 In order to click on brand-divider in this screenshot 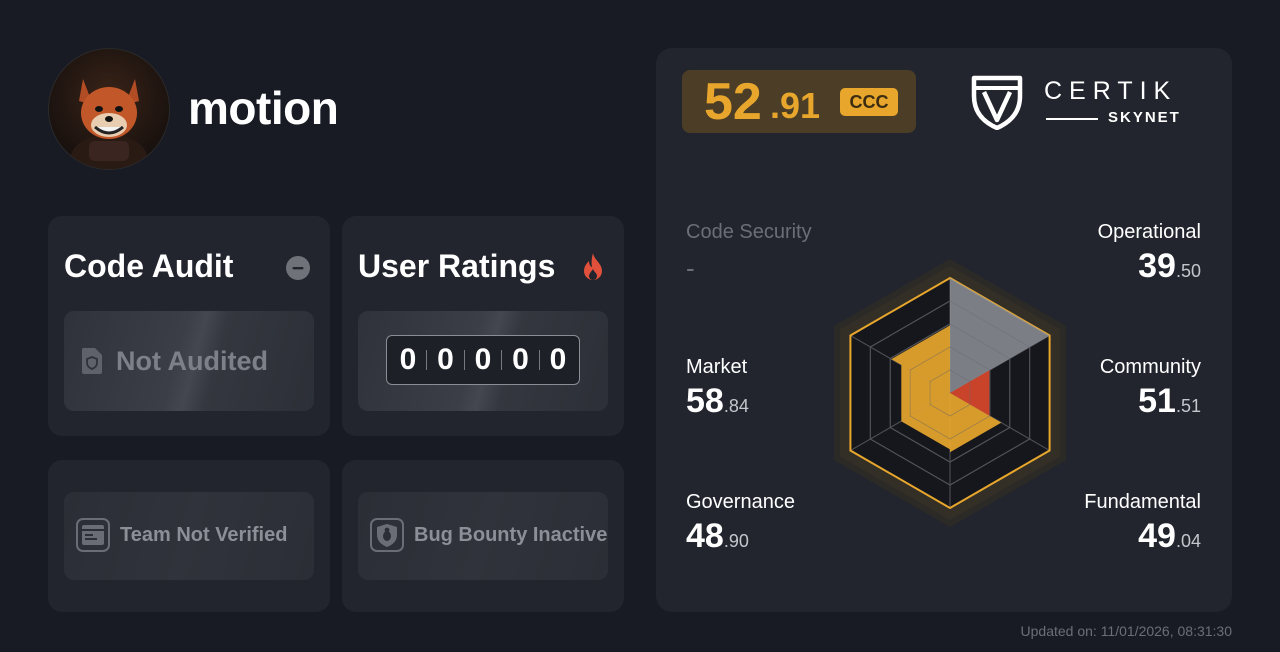, I will do `click(1072, 119)`.